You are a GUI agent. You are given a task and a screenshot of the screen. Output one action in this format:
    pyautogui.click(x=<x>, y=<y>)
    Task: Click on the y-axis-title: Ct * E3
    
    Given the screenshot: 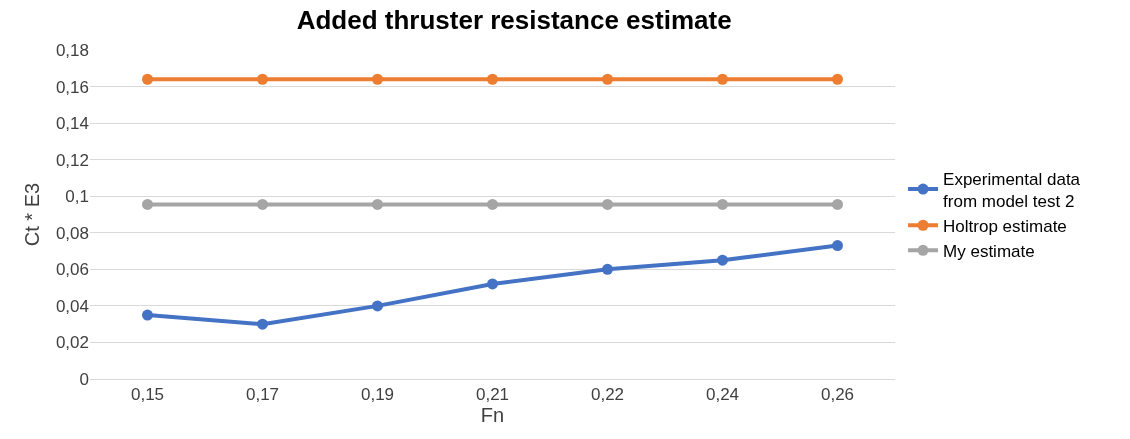 What is the action you would take?
    pyautogui.click(x=32, y=214)
    